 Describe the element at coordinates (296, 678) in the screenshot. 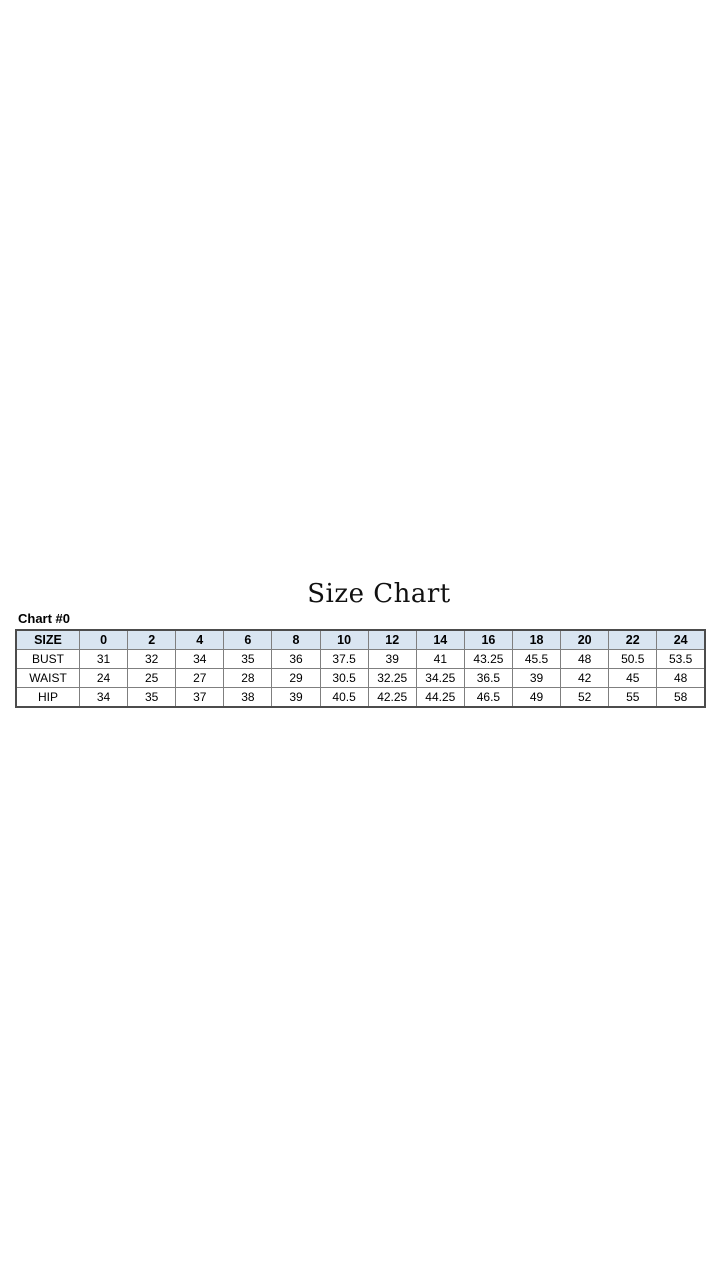

I see `measurement-value-cell: 29` at that location.